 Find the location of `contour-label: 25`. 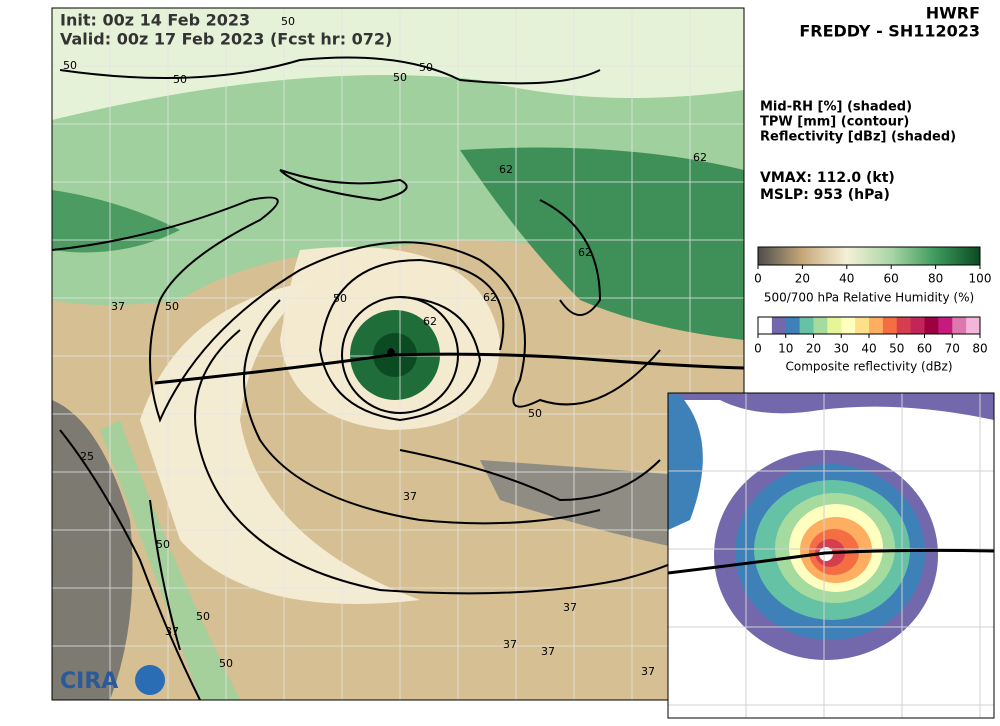

contour-label: 25 is located at coordinates (87, 456).